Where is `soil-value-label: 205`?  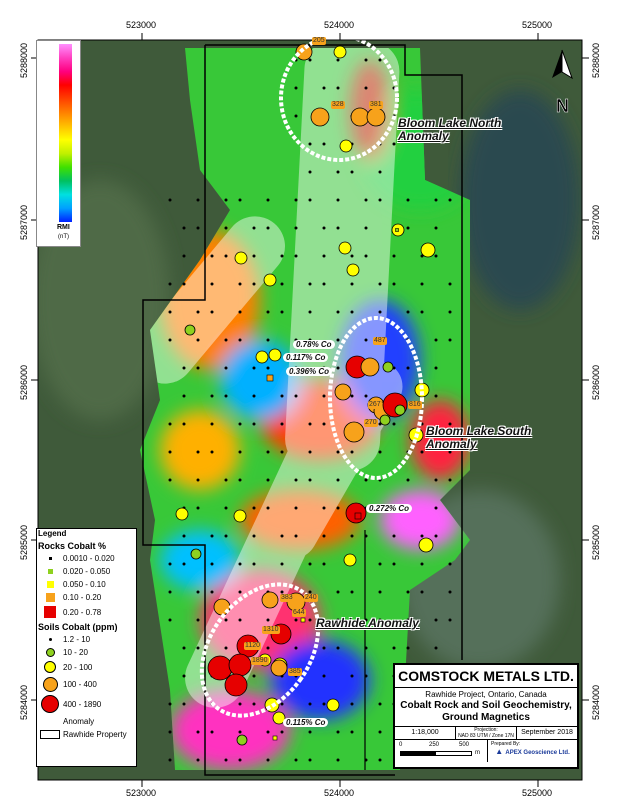 soil-value-label: 205 is located at coordinates (319, 41).